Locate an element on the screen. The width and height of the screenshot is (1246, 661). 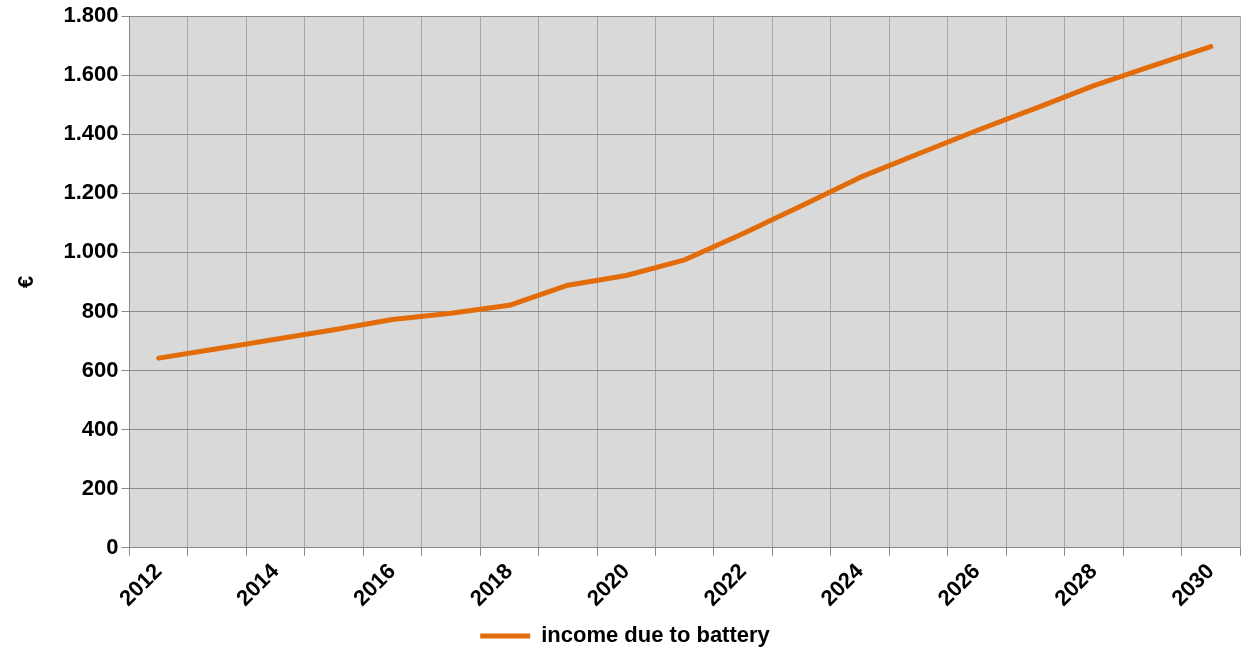
y-tick-label: 400 is located at coordinates (100, 428).